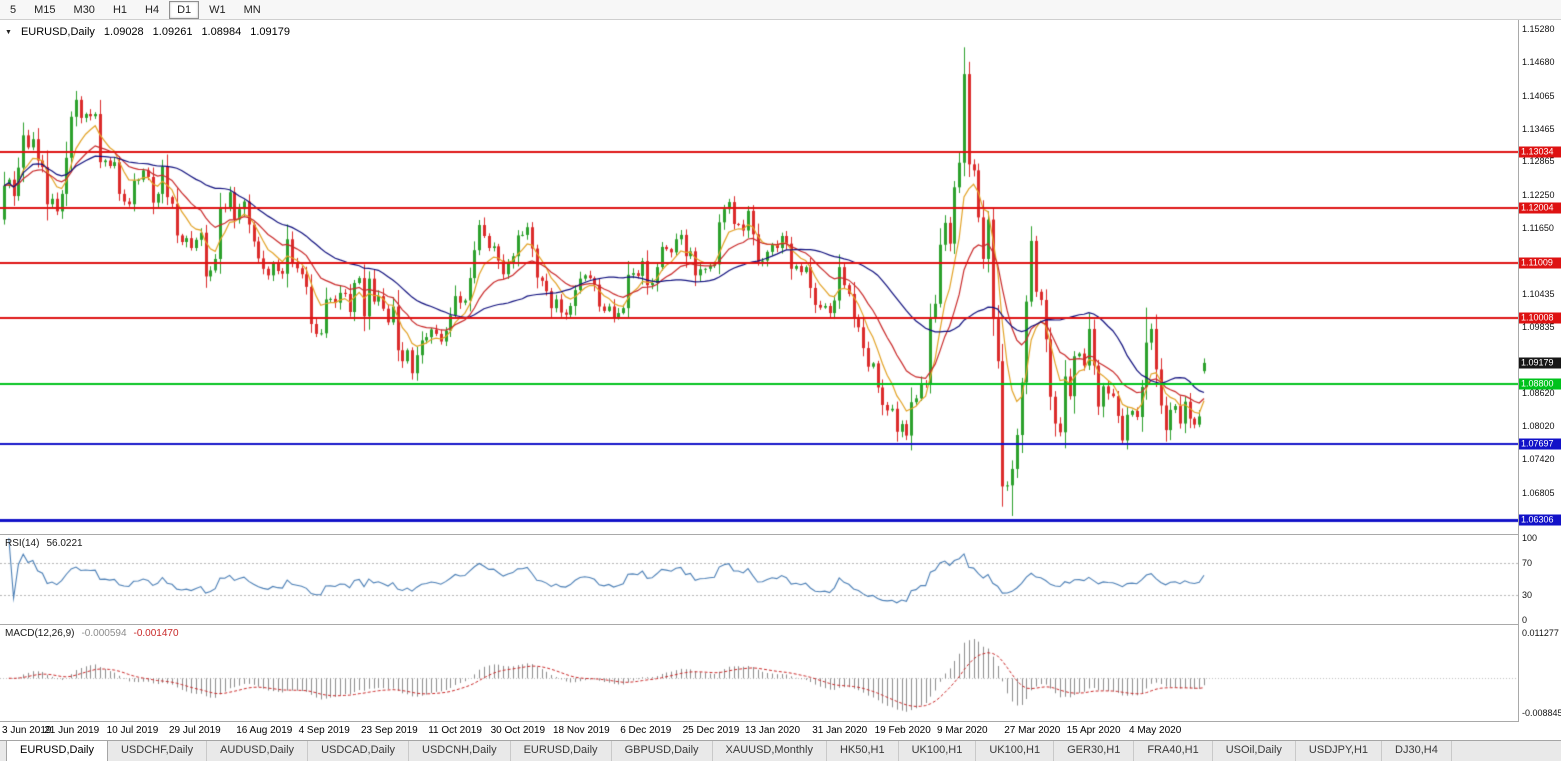 The image size is (1561, 761). What do you see at coordinates (759, 673) in the screenshot?
I see `macd-panel-canvas` at bounding box center [759, 673].